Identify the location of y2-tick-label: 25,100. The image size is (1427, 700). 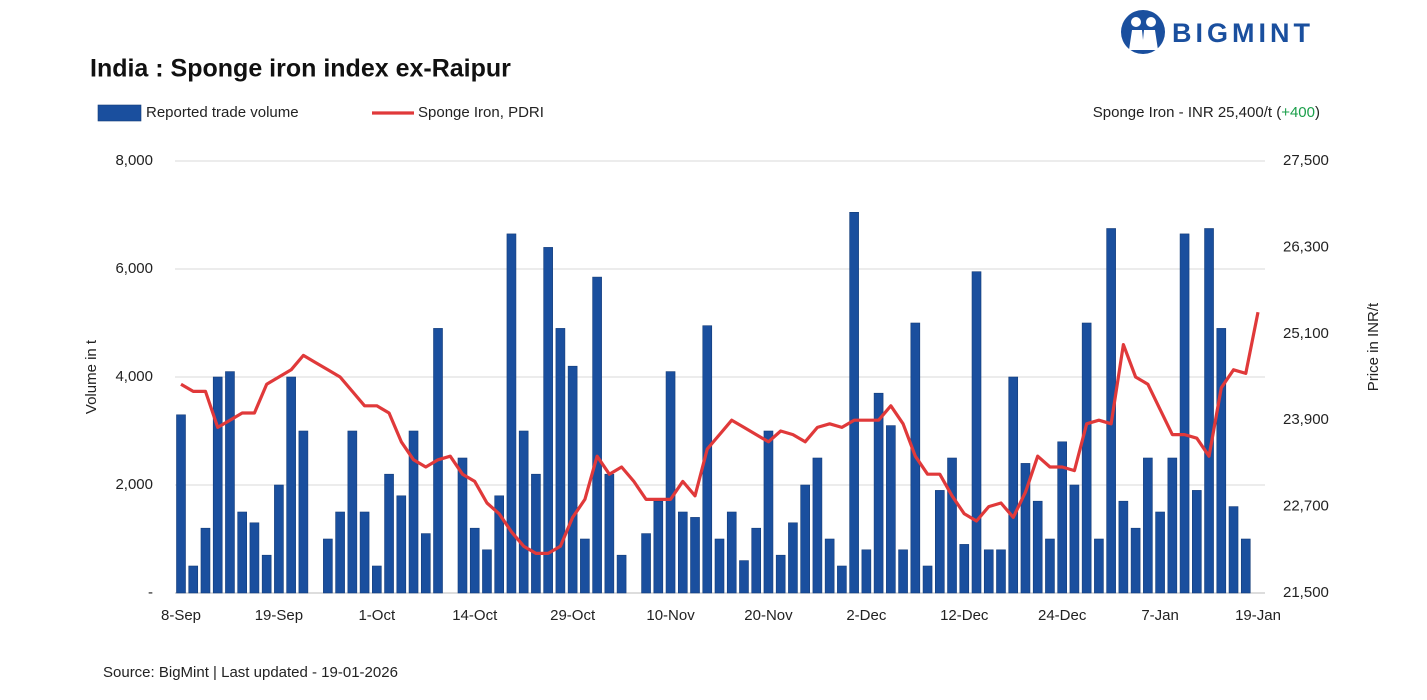
(1306, 333).